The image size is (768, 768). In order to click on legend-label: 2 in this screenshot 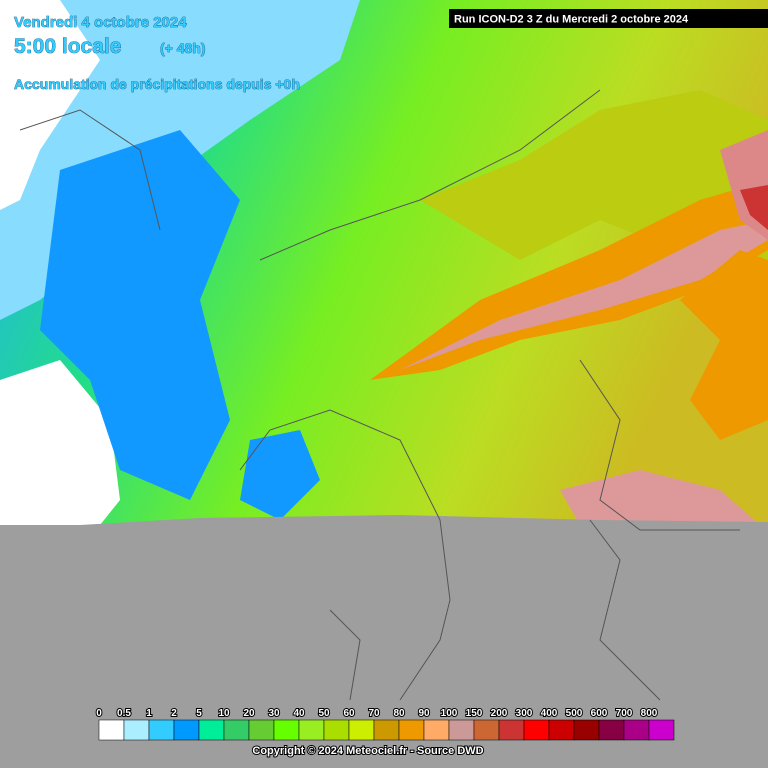, I will do `click(174, 713)`.